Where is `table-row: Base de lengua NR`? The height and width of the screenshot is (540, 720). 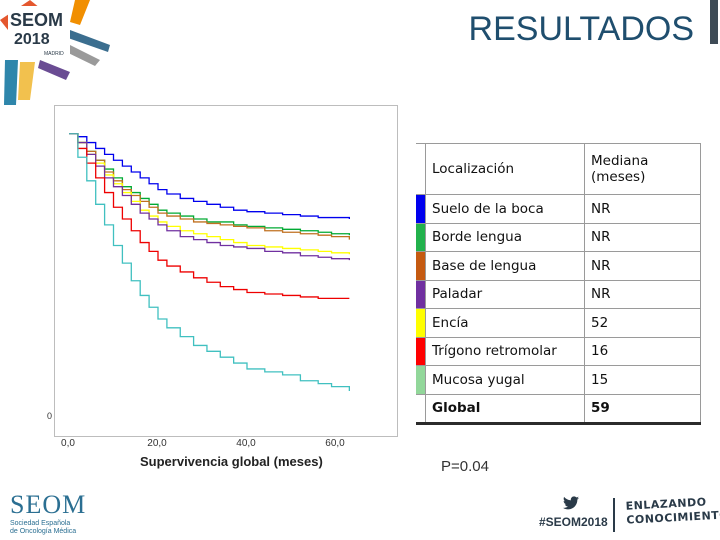
table-row: Base de lengua NR is located at coordinates (558, 266).